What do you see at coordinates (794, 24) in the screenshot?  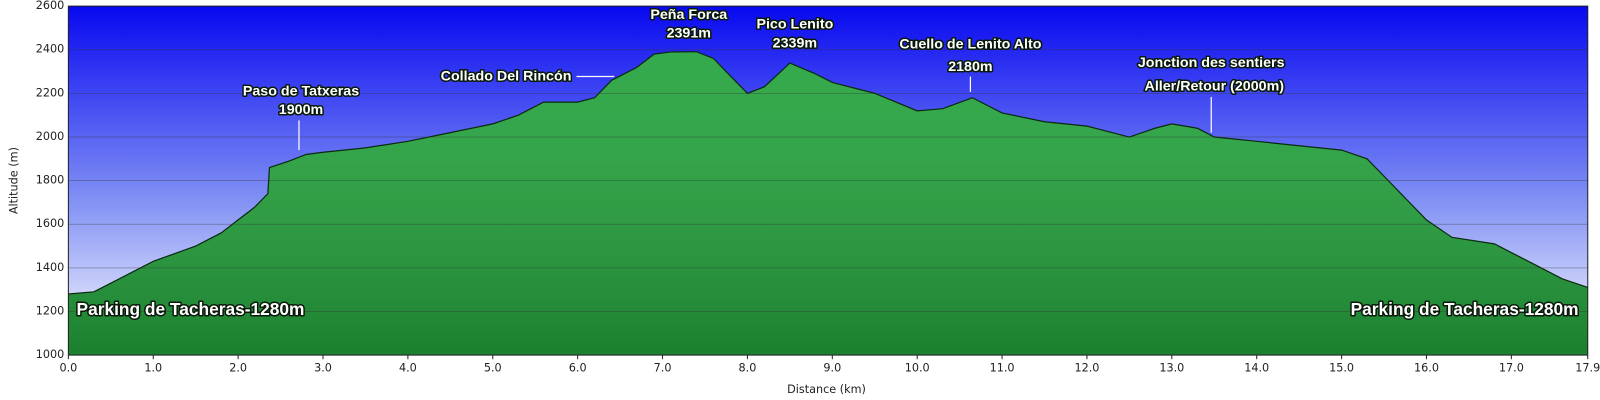 I see `annotation: Pico Lenito` at bounding box center [794, 24].